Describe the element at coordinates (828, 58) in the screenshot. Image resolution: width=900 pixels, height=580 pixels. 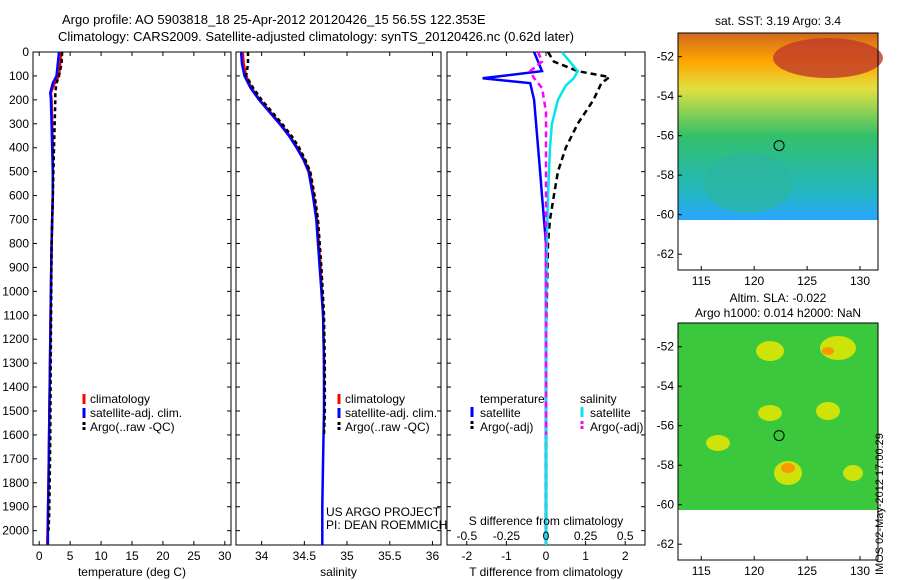
I see `sst-warm-patch` at that location.